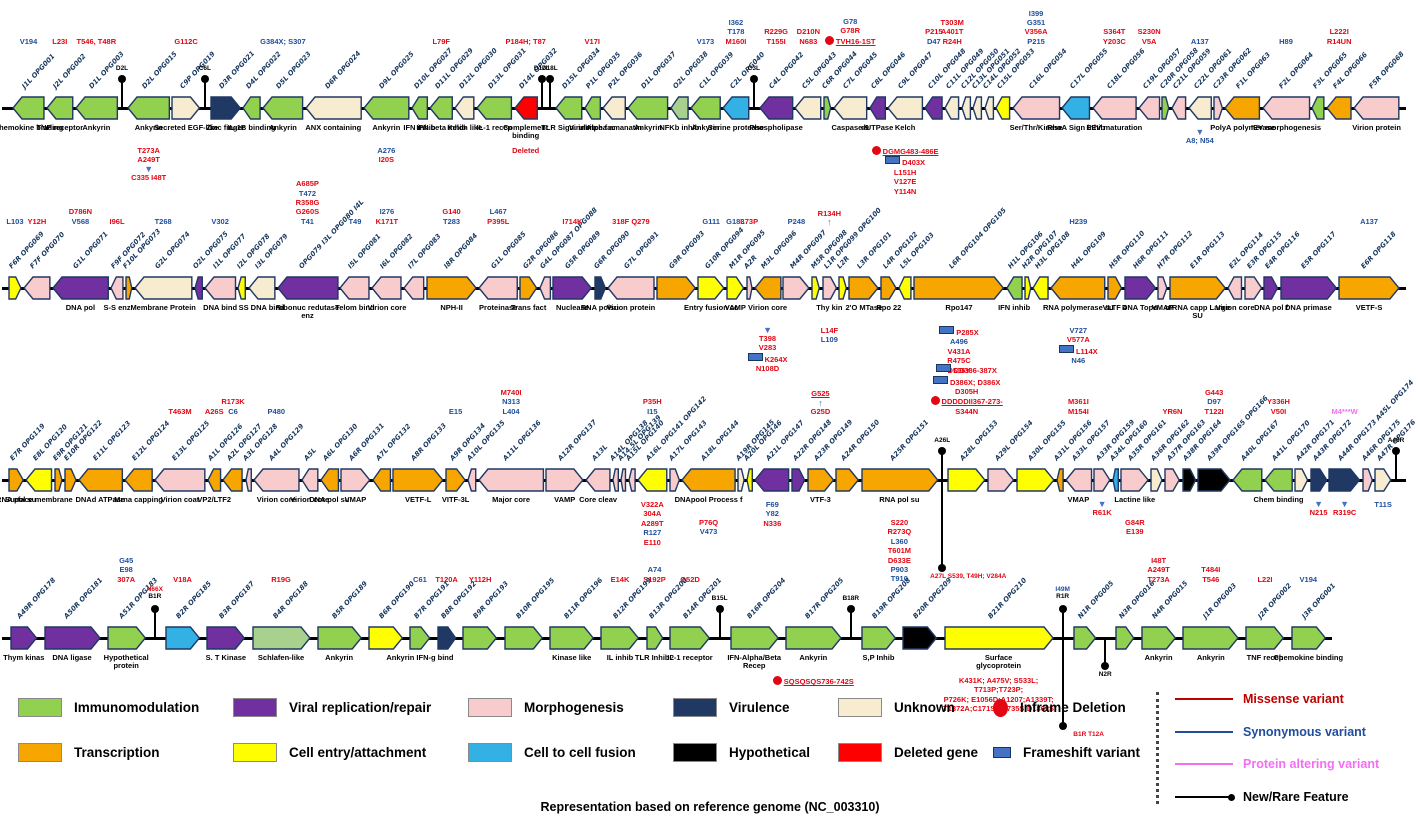 This screenshot has height=826, width=1418. What do you see at coordinates (511, 411) in the screenshot?
I see `variant-annotation: L404` at bounding box center [511, 411].